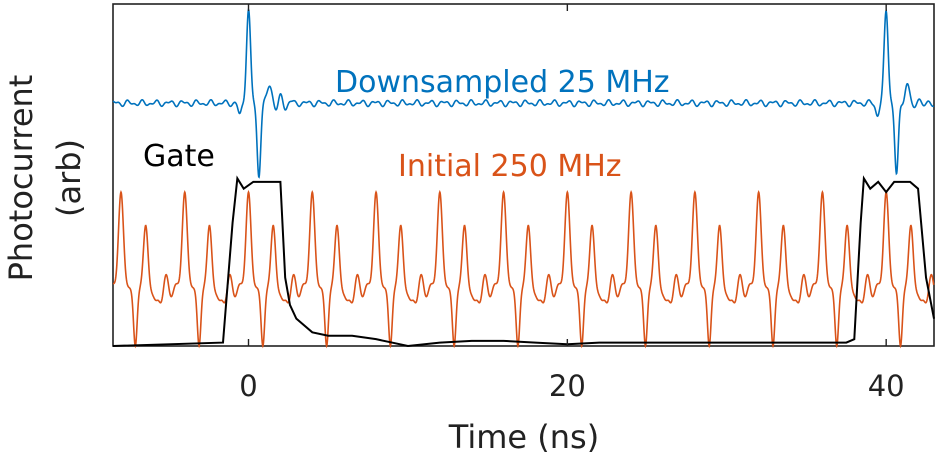  What do you see at coordinates (502, 82) in the screenshot?
I see `annotation-downsampled: Downsampled 25 MHz` at bounding box center [502, 82].